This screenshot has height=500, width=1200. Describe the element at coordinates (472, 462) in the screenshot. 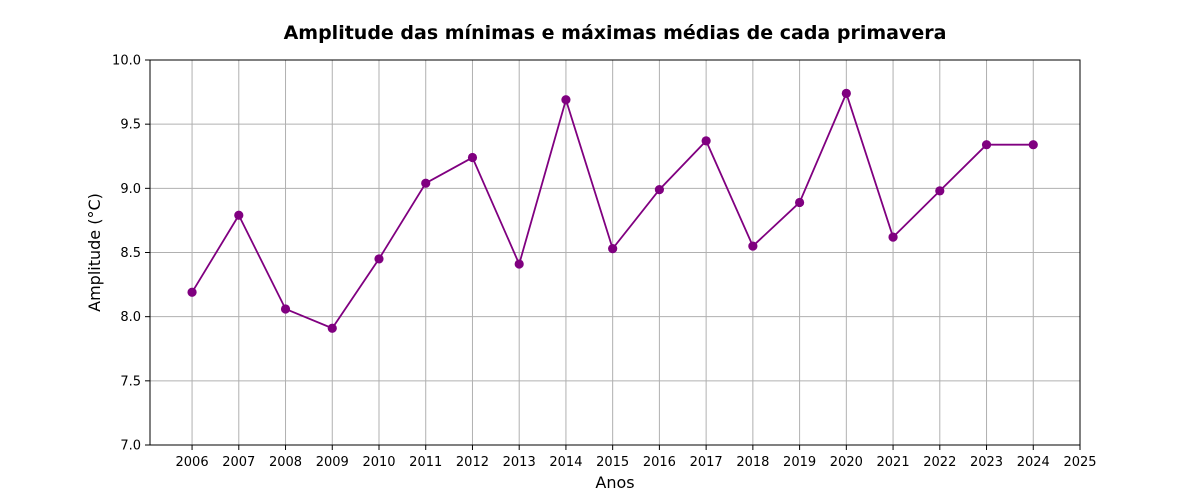

I see `x-tick-label: 2012` at that location.